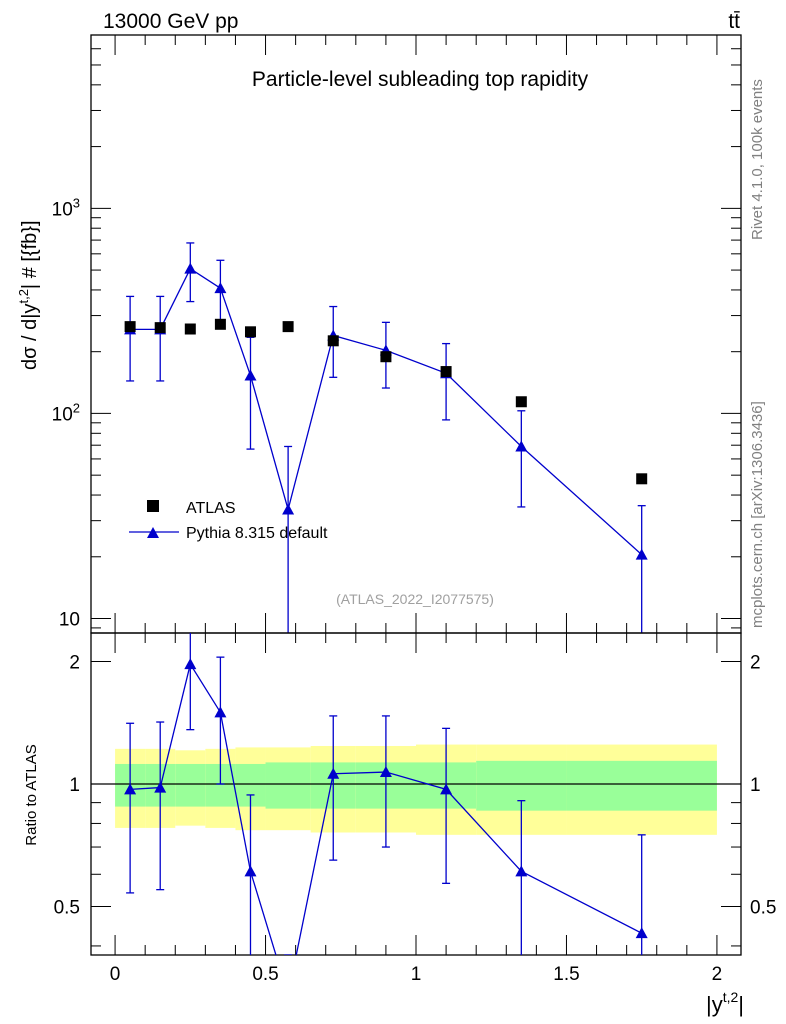 The image size is (786, 1024). I want to click on analysis-watermark: (ATLAS_2022_I2077575), so click(415, 599).